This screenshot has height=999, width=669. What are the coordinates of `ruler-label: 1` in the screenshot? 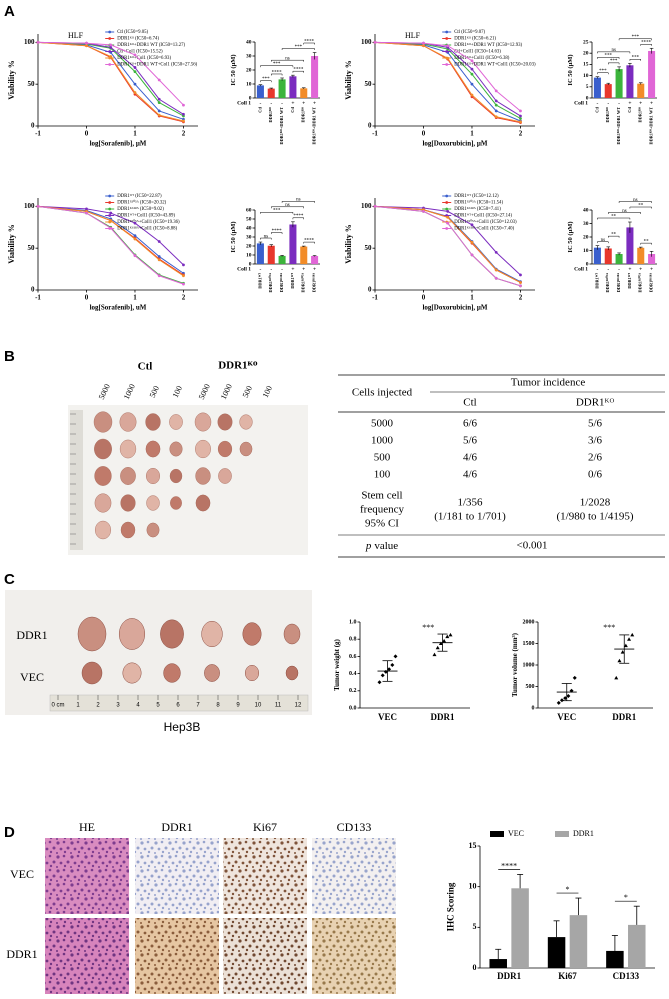 It's located at (78, 706).